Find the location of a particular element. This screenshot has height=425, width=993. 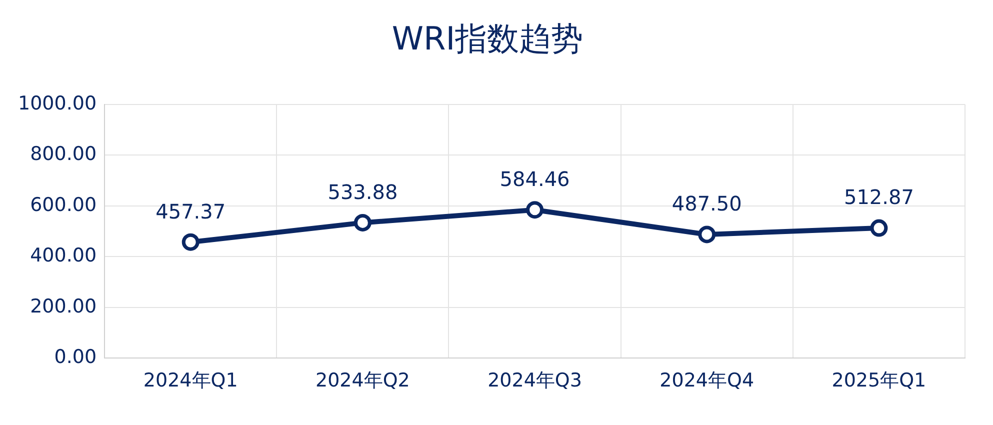

data-label: 457.37 is located at coordinates (191, 211).